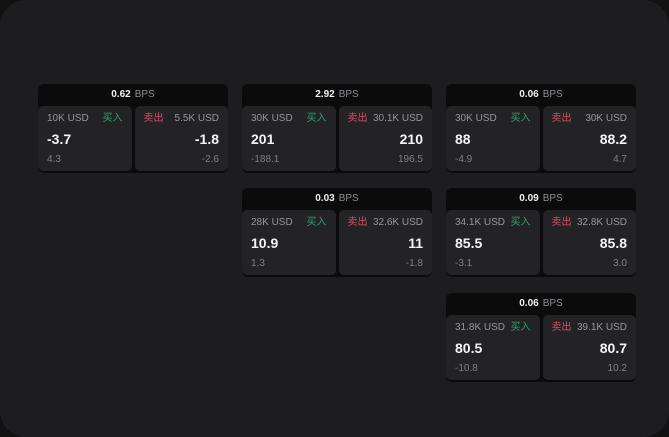 This screenshot has width=669, height=437. Describe the element at coordinates (493, 242) in the screenshot. I see `buy-quote-tile: 34.1K USD 买入 85.5 -3.1` at that location.